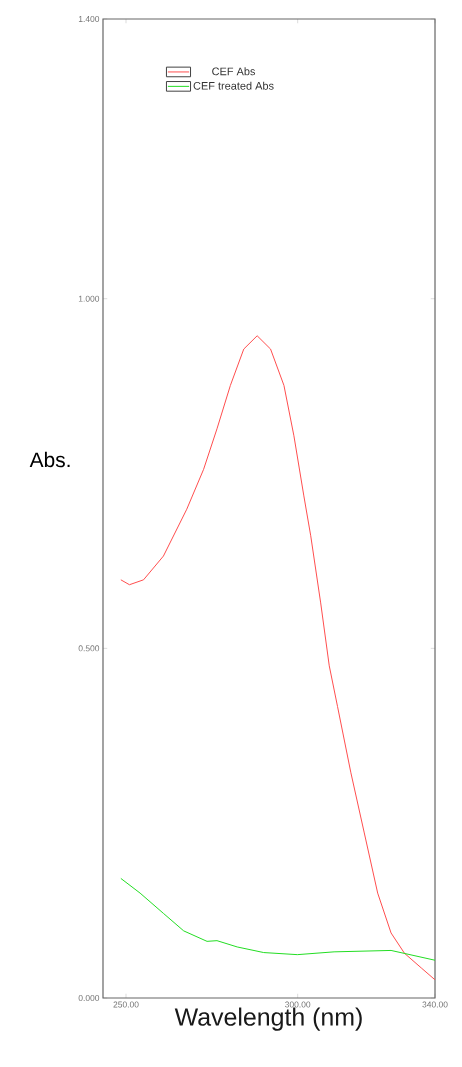  I want to click on y-tick-label: 1.000, so click(89, 298).